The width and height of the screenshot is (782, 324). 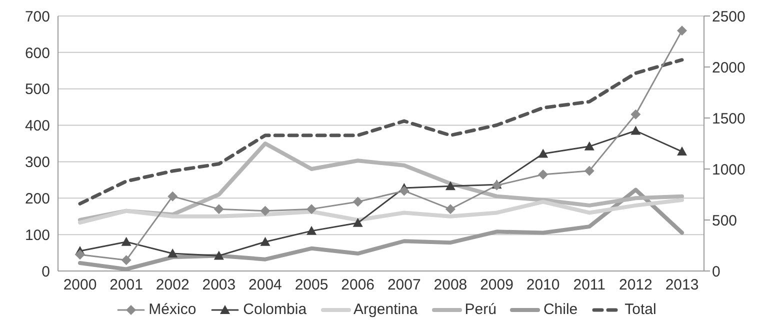 What do you see at coordinates (37, 126) in the screenshot?
I see `y-tick-label: 400` at bounding box center [37, 126].